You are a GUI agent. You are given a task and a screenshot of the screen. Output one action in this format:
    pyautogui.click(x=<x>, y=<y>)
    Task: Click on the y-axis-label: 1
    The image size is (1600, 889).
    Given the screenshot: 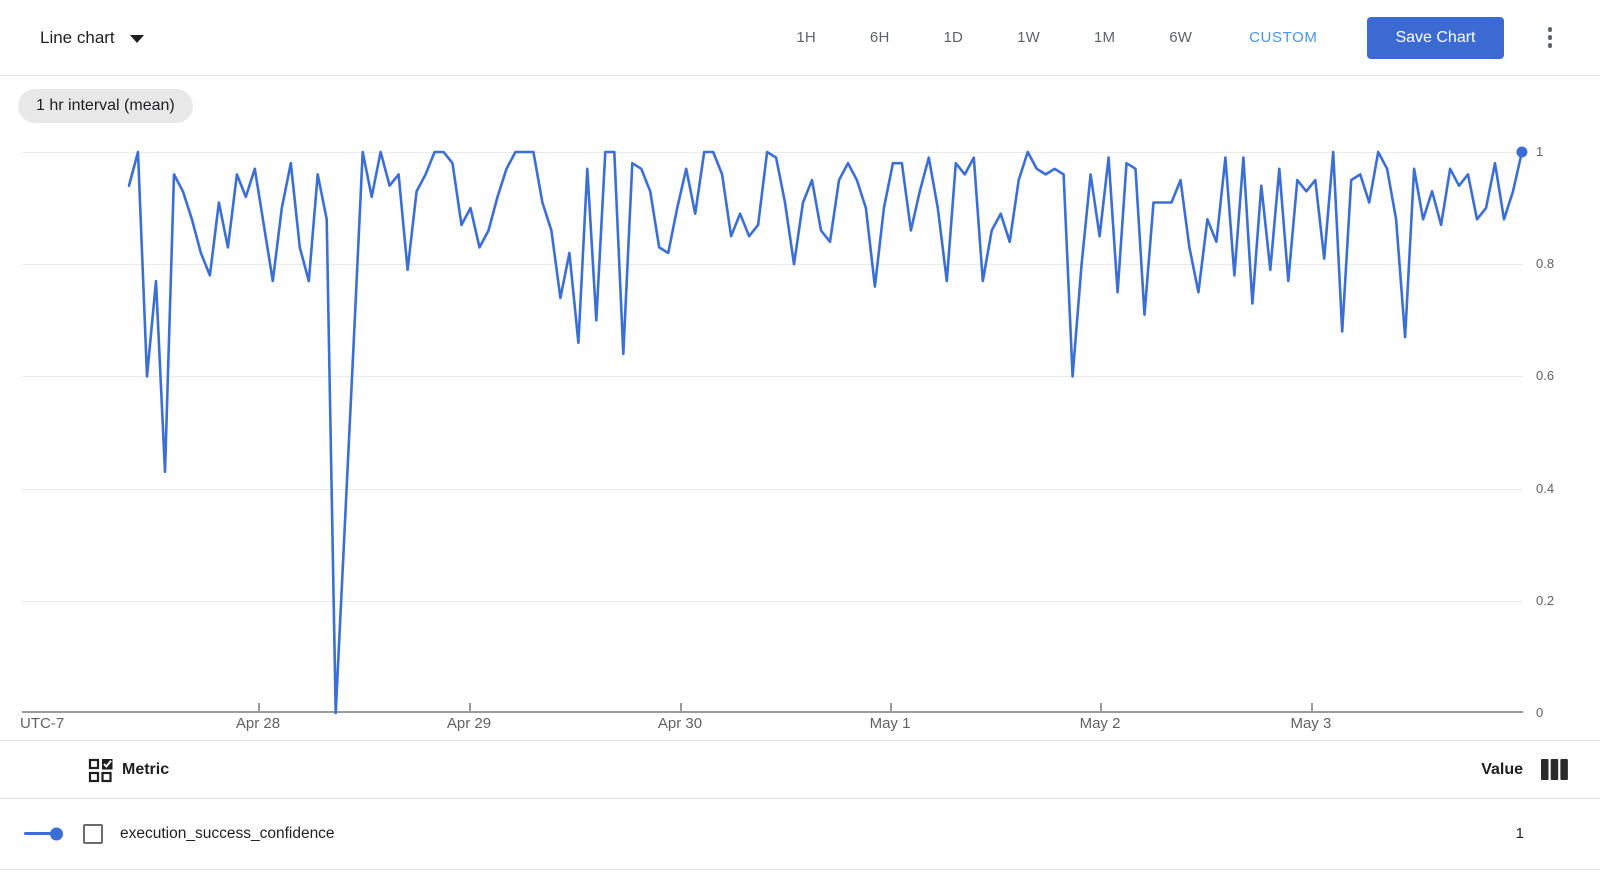 What is the action you would take?
    pyautogui.click(x=1540, y=151)
    